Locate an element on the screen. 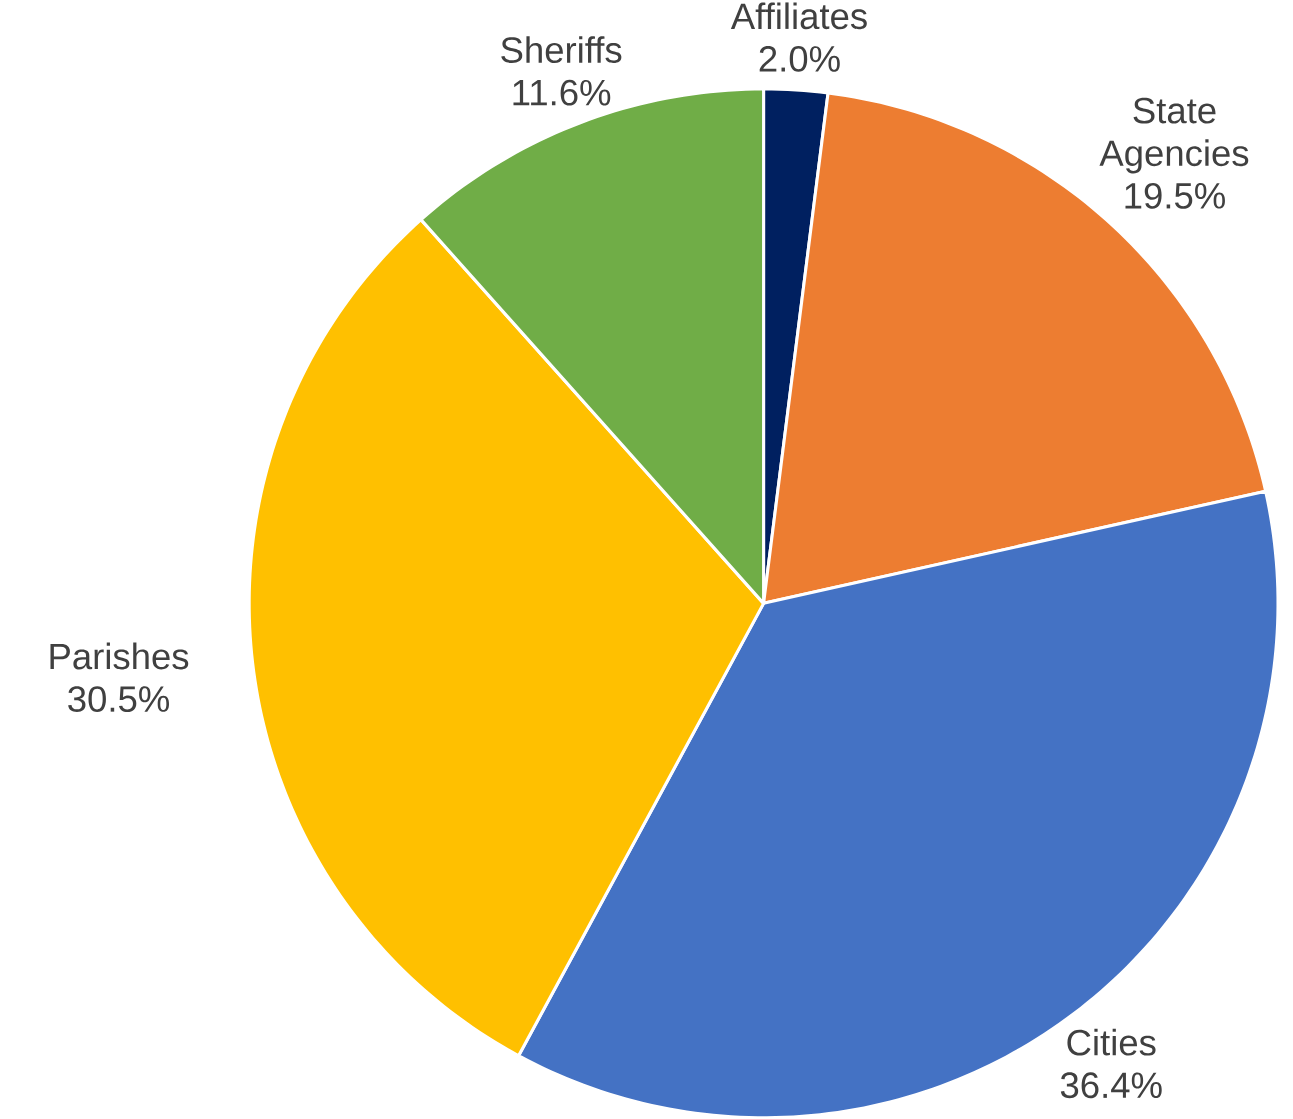  data-label: 11.6% is located at coordinates (562, 92).